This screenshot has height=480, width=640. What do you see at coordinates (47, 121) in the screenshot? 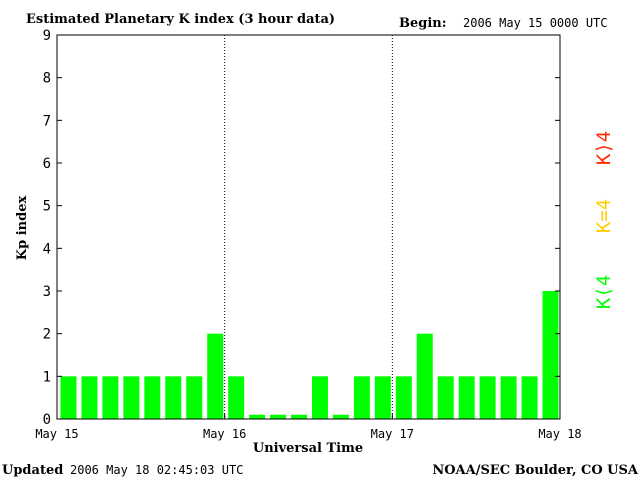
I see `y-tick-label: 7` at bounding box center [47, 121].